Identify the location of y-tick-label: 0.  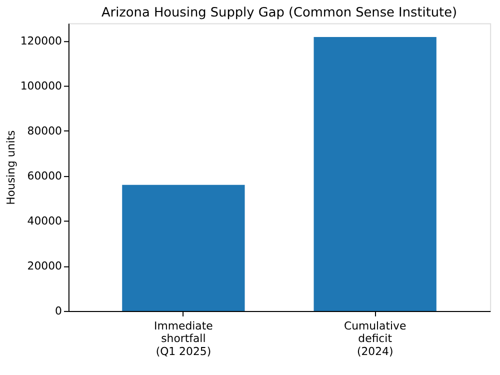
(58, 311).